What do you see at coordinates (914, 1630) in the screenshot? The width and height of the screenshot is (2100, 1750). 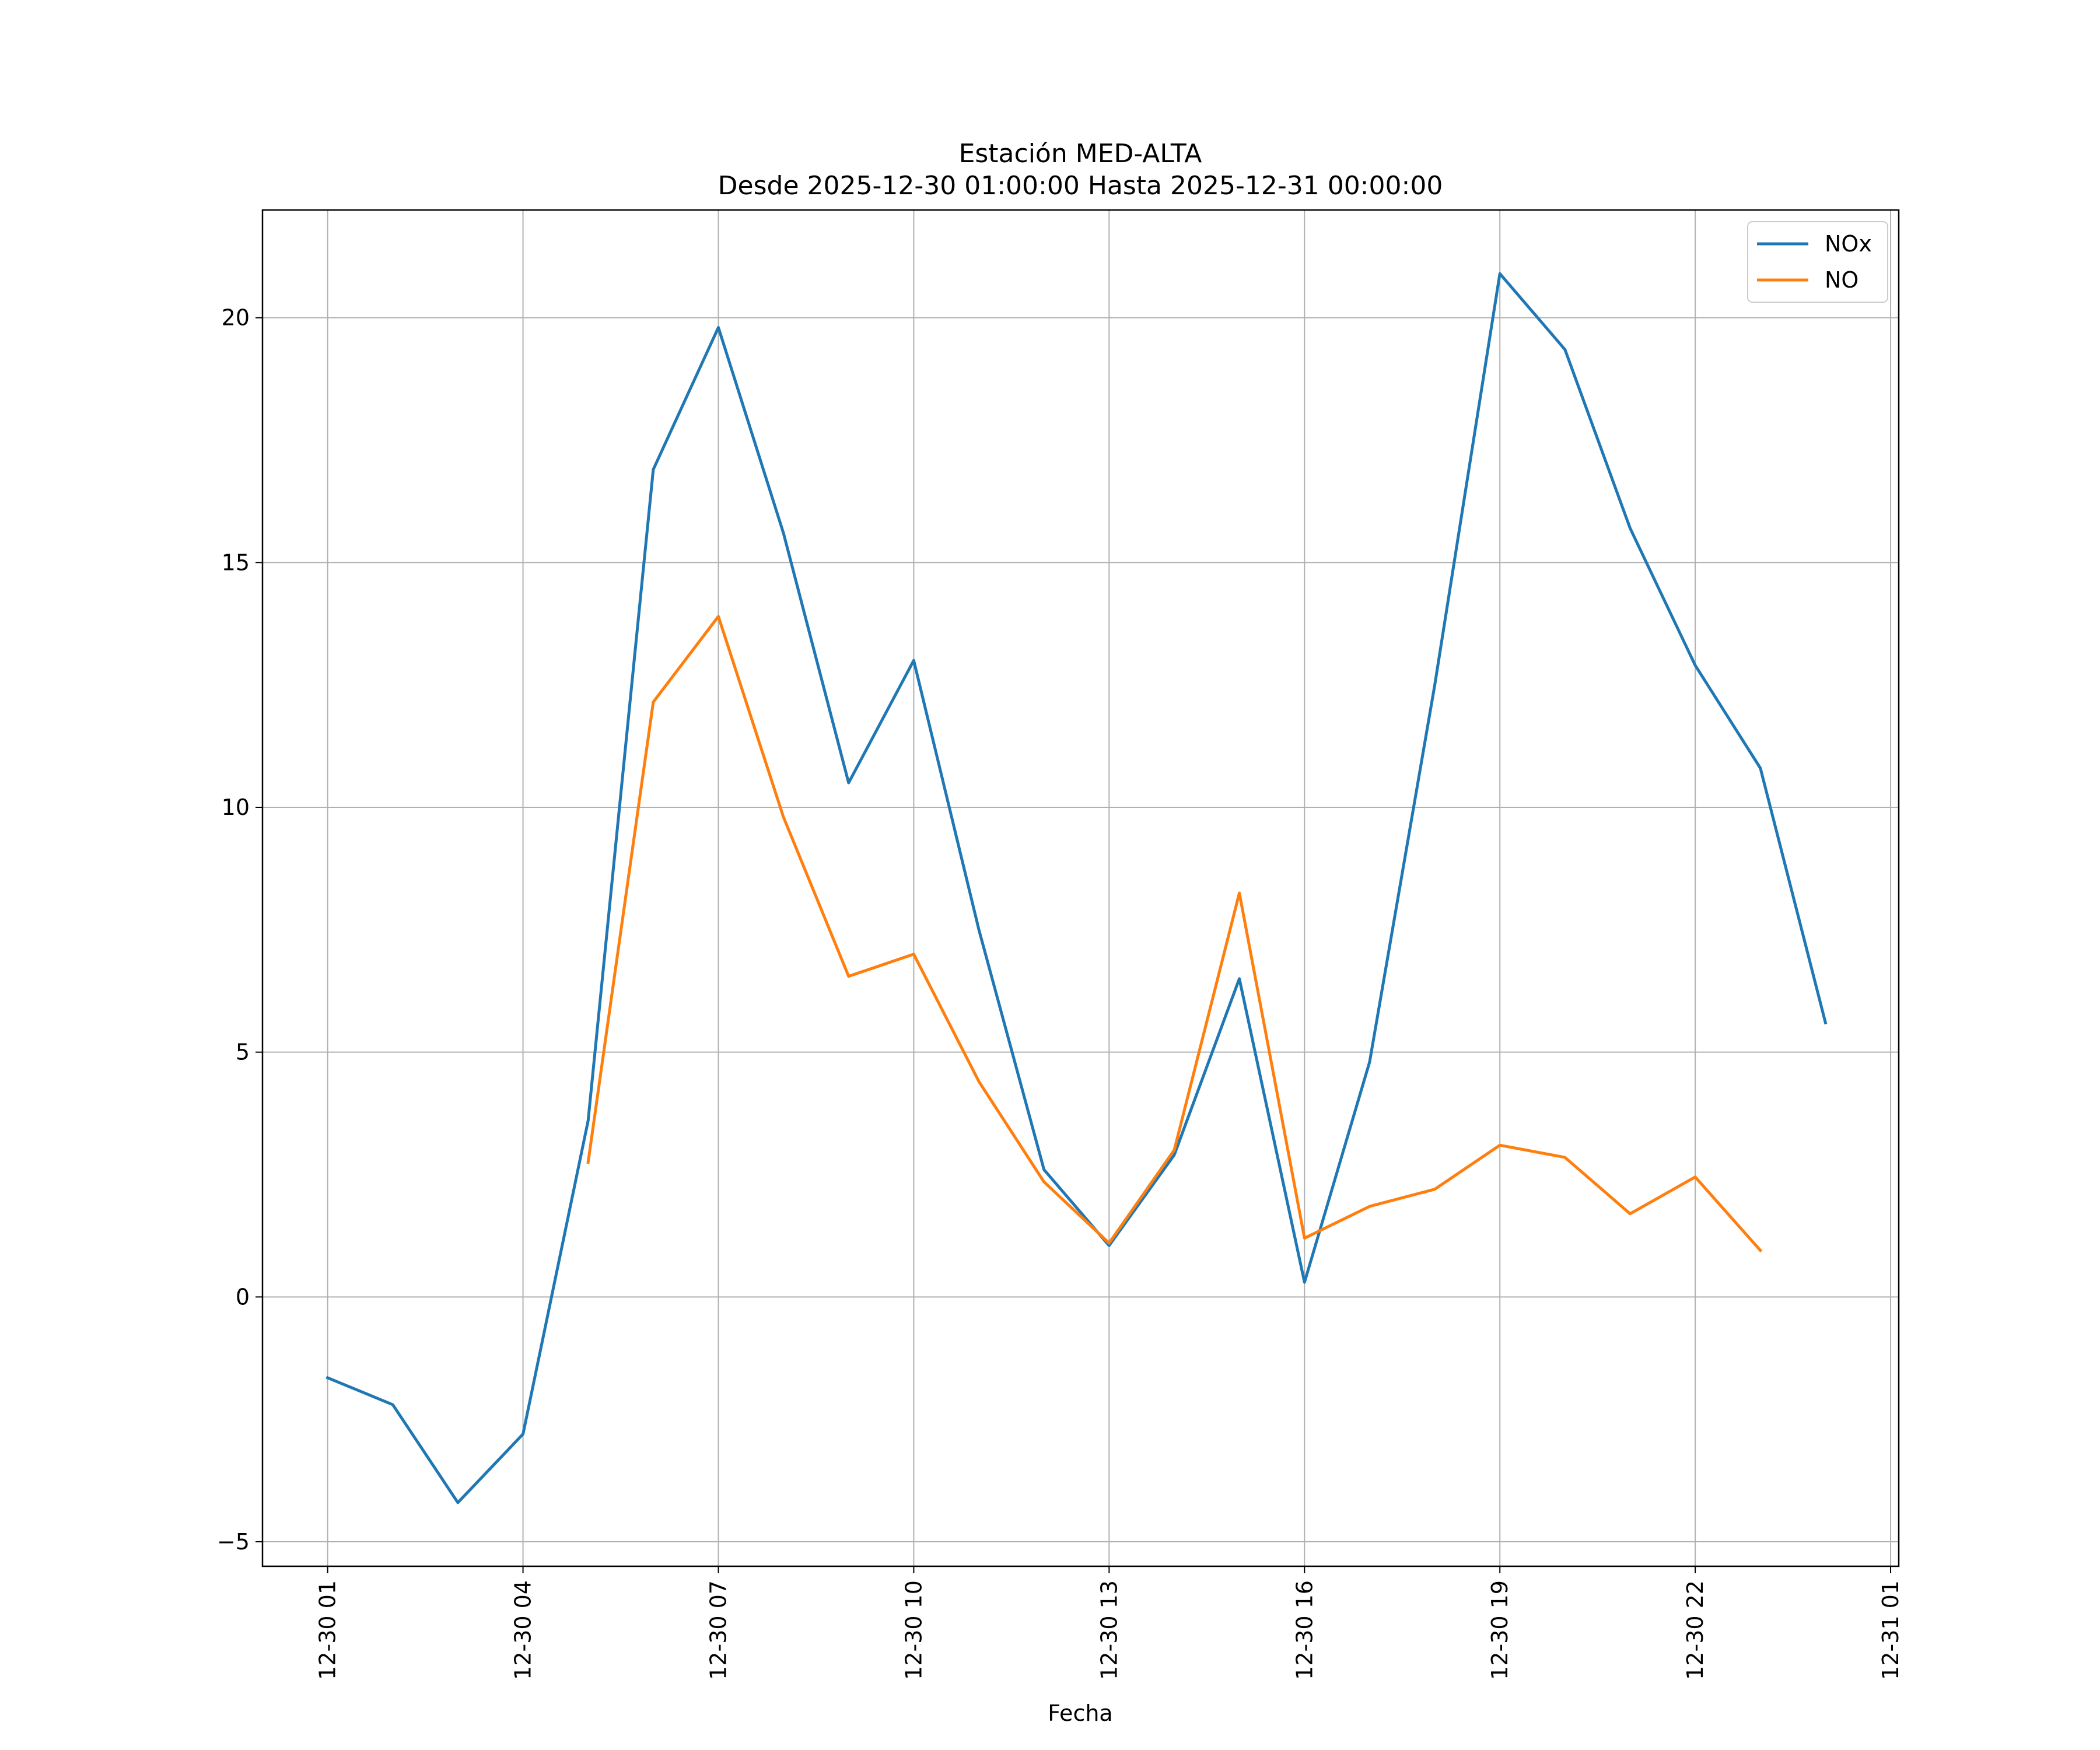 I see `x-tick-label: 12-30 10` at bounding box center [914, 1630].